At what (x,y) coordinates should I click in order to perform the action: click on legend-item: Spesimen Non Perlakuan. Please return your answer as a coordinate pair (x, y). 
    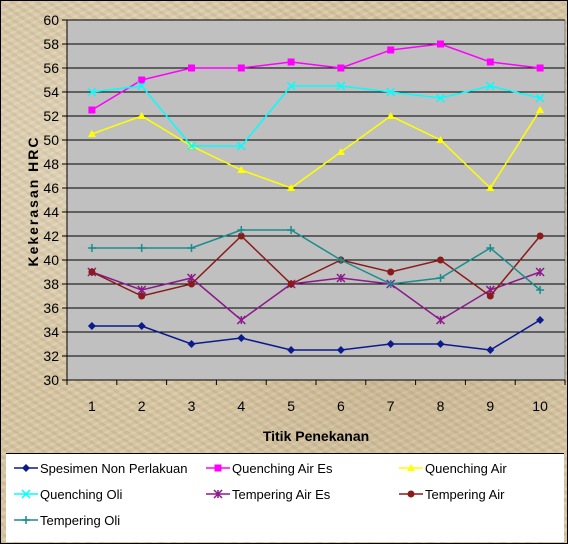
    Looking at the image, I should click on (100, 468).